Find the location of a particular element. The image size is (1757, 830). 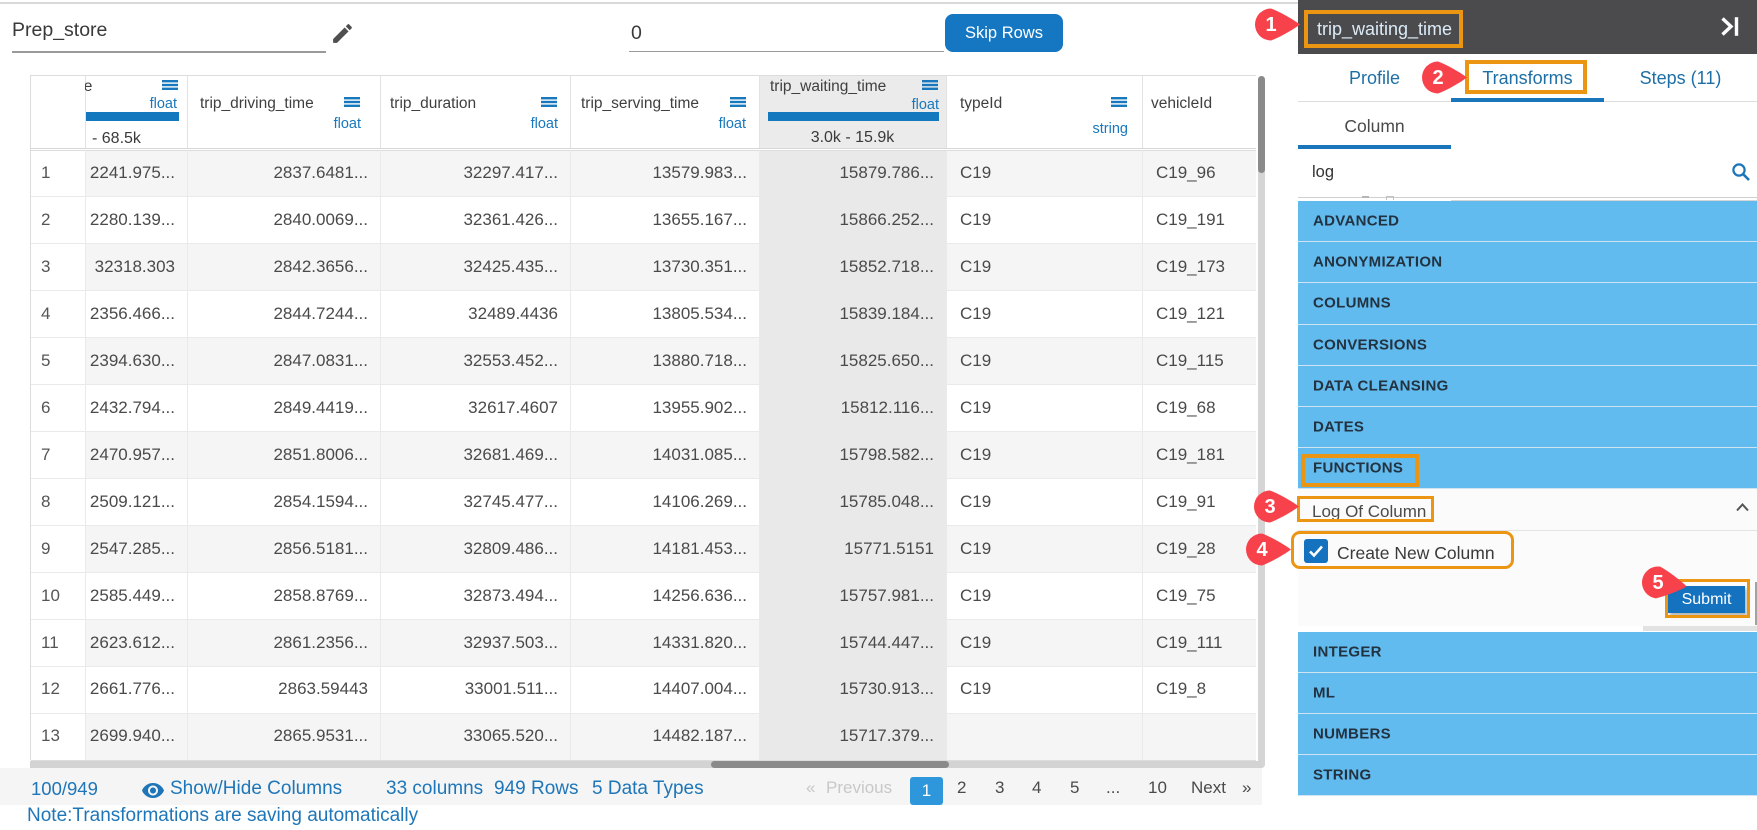

svg-text: 2 is located at coordinates (1437, 78).